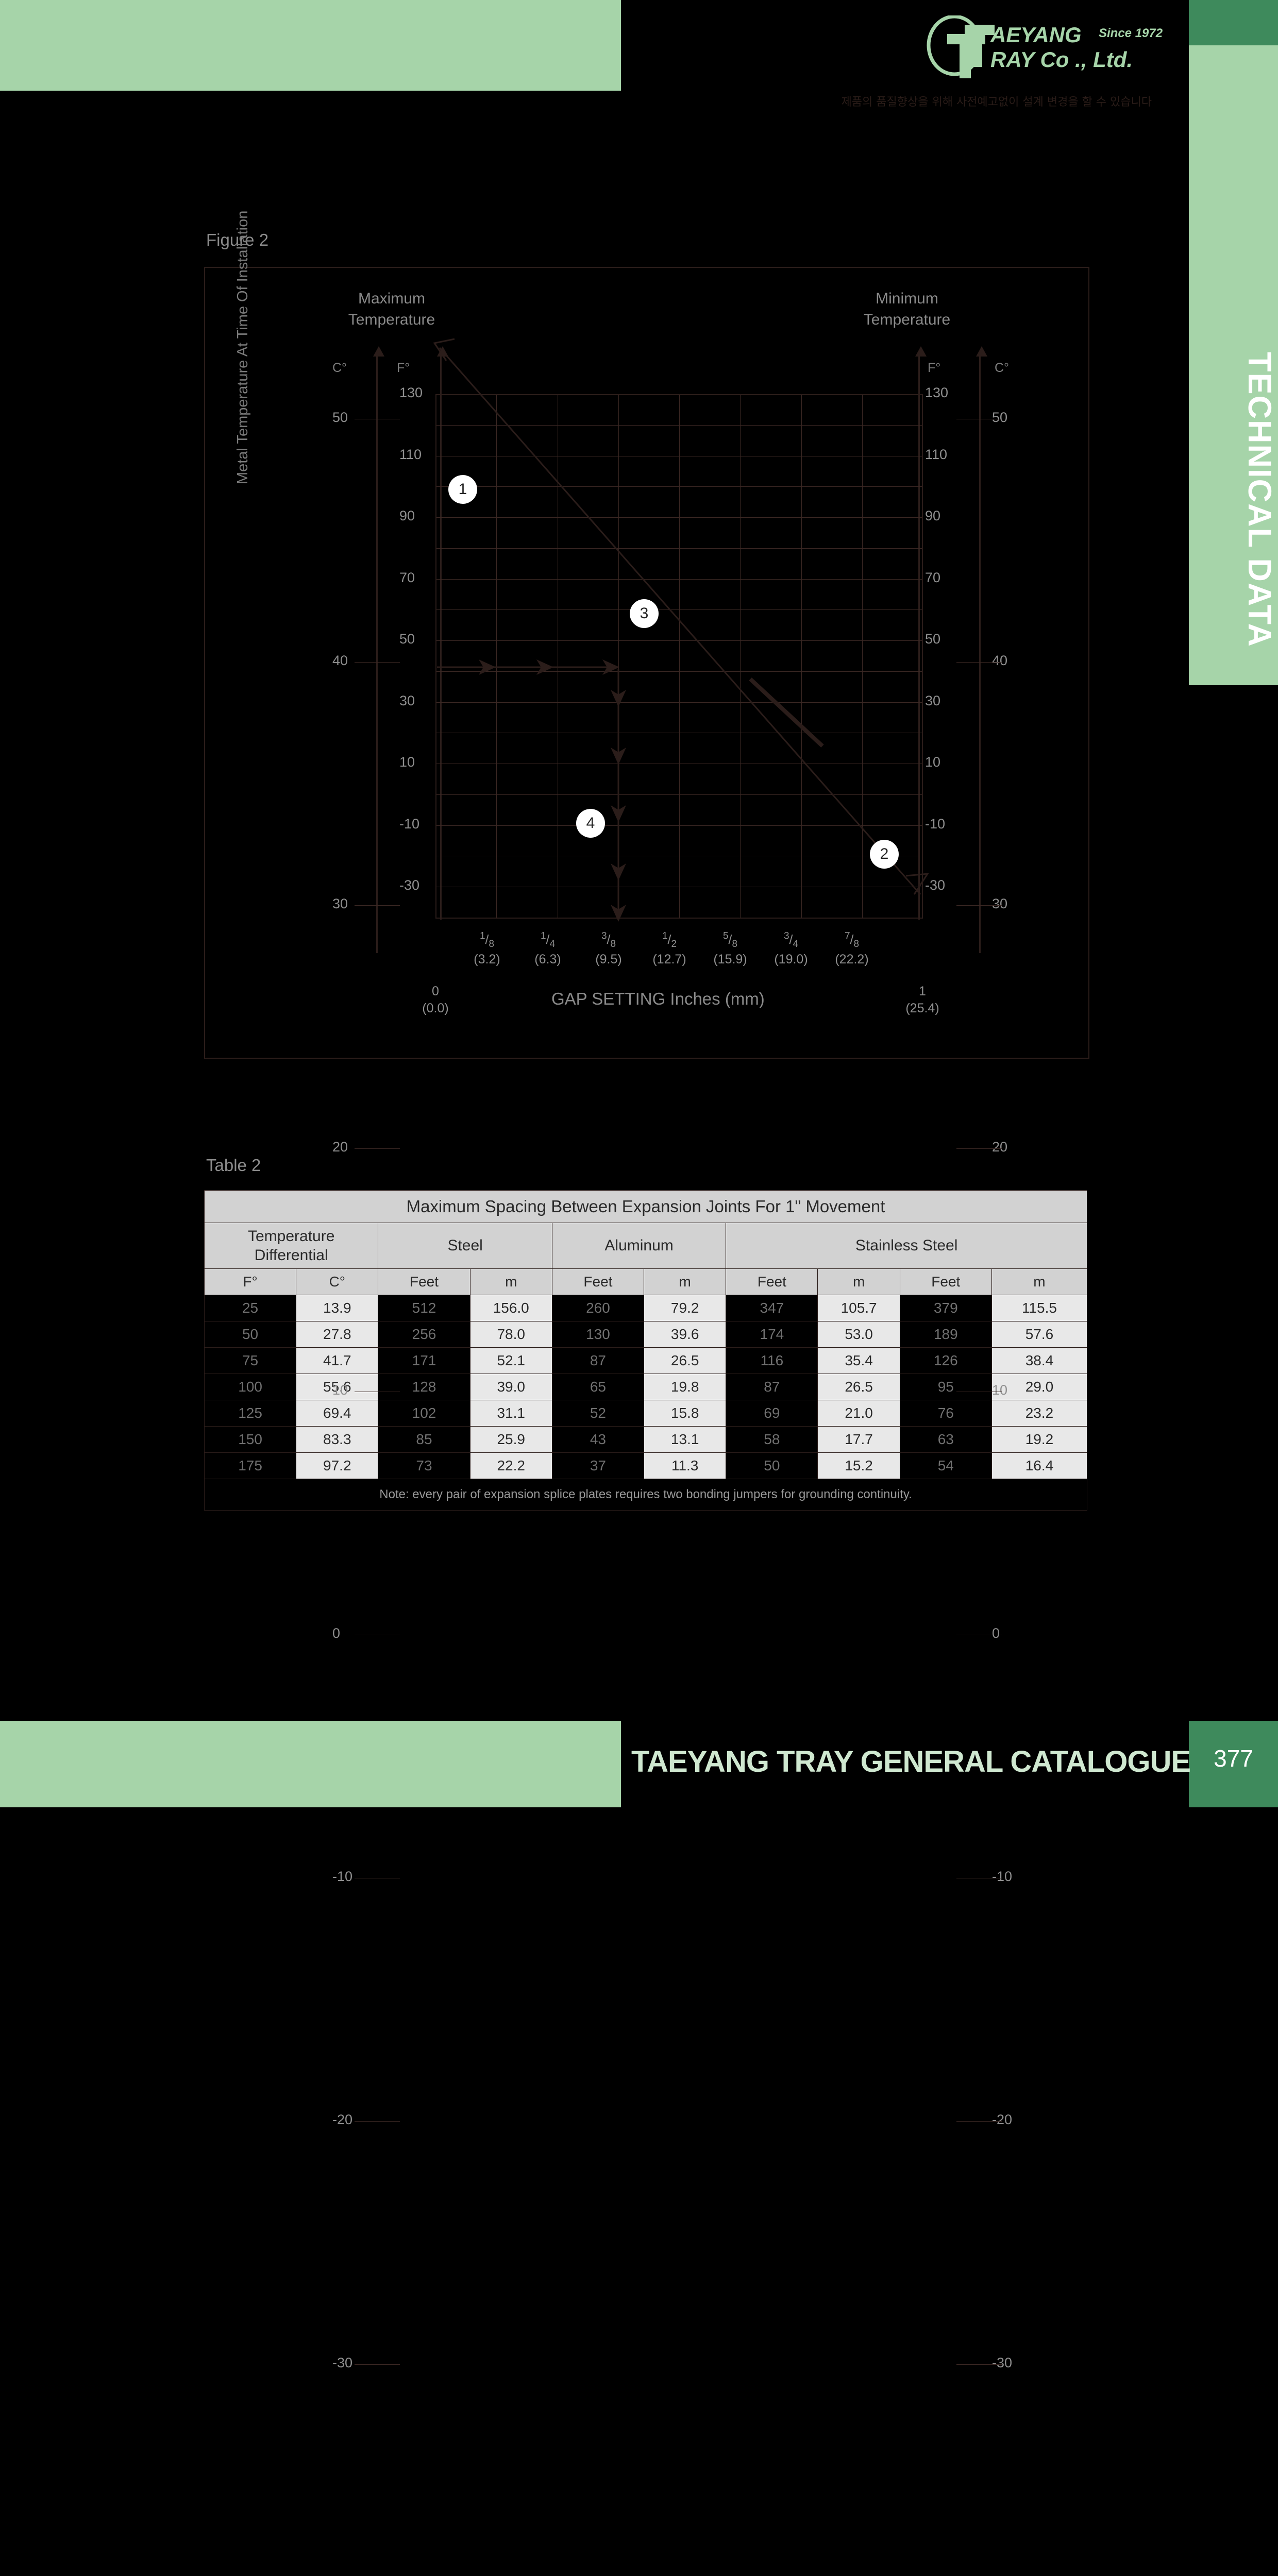 The height and width of the screenshot is (2576, 1278). I want to click on chart-left-header-line1: Maximum, so click(392, 298).